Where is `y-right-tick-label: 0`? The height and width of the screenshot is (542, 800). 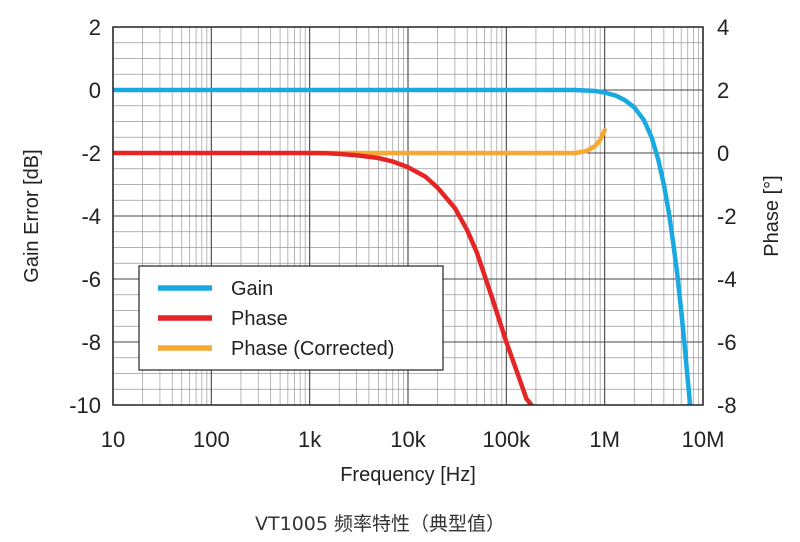 y-right-tick-label: 0 is located at coordinates (723, 153).